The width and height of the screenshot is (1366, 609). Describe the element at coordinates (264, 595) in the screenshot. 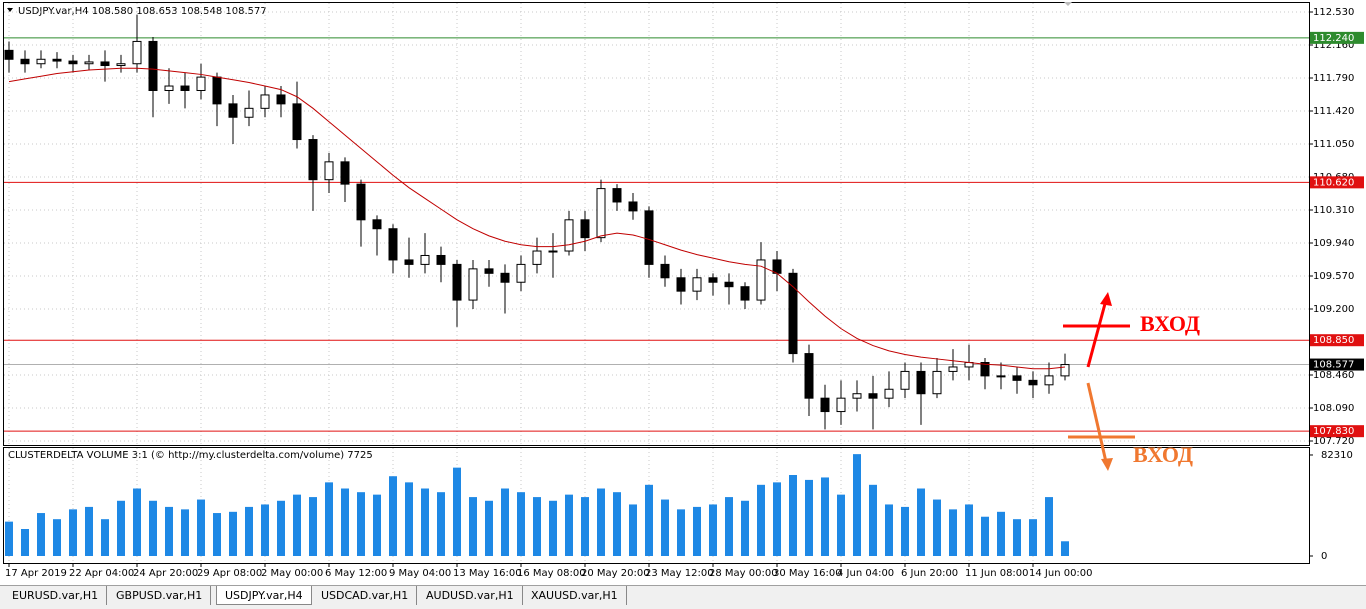

I see `chart-tab: USDJPY.var,H4` at that location.